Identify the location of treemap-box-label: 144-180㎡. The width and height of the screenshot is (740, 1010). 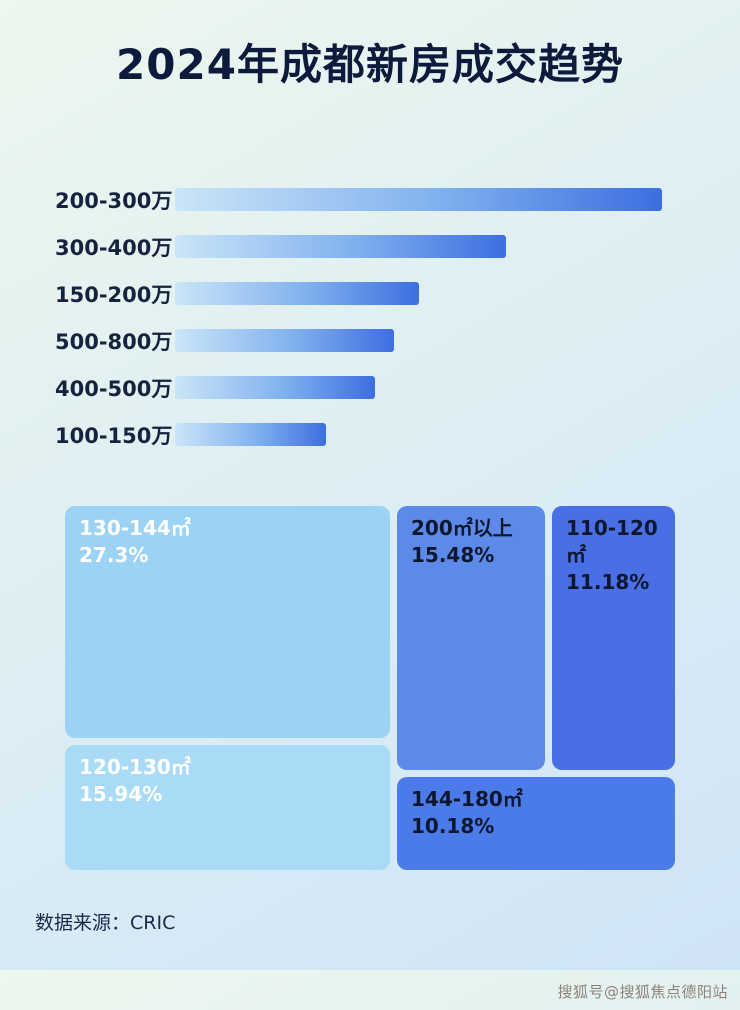
(467, 799).